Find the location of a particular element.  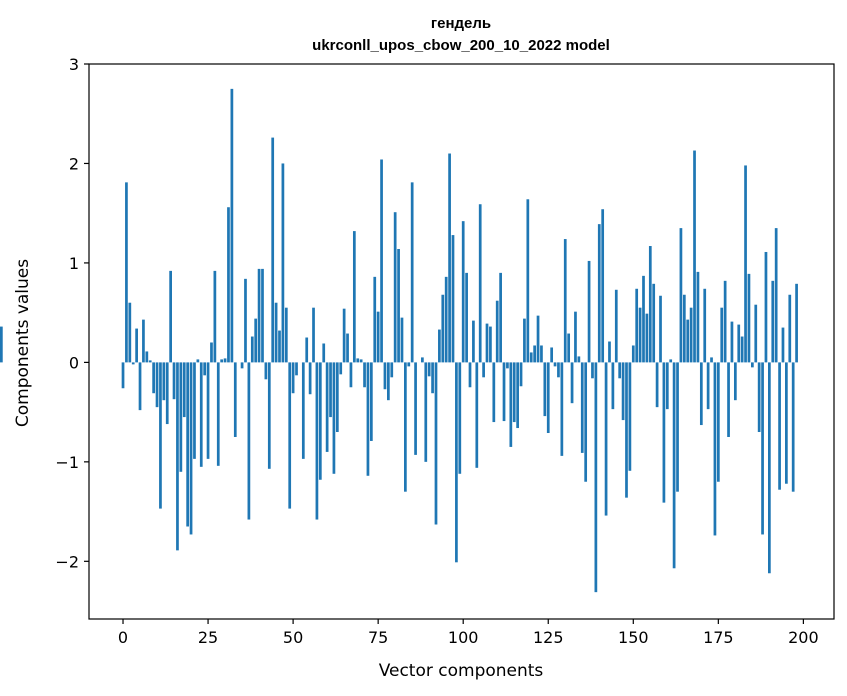

bar-undefined is located at coordinates (1, 344).